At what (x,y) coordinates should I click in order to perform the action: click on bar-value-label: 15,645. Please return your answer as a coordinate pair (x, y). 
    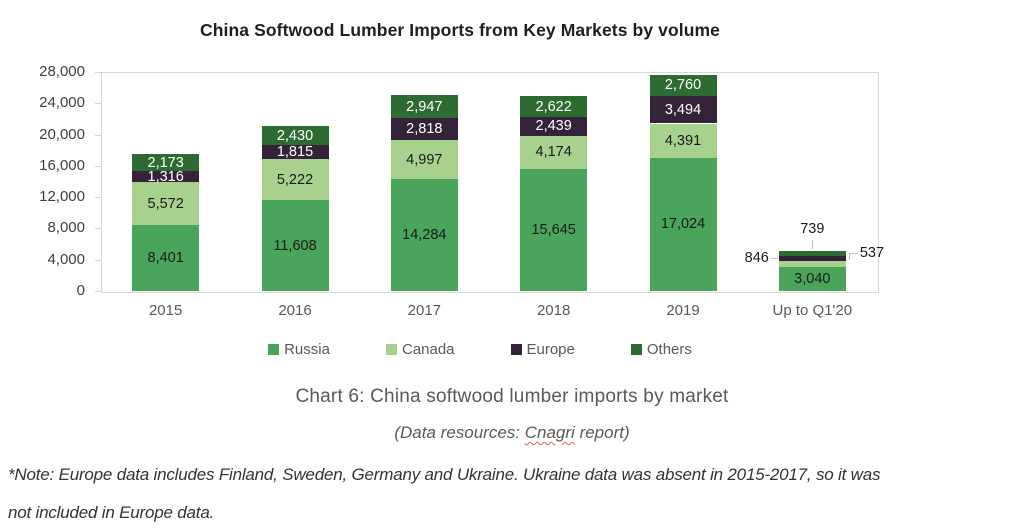
    Looking at the image, I should click on (553, 229).